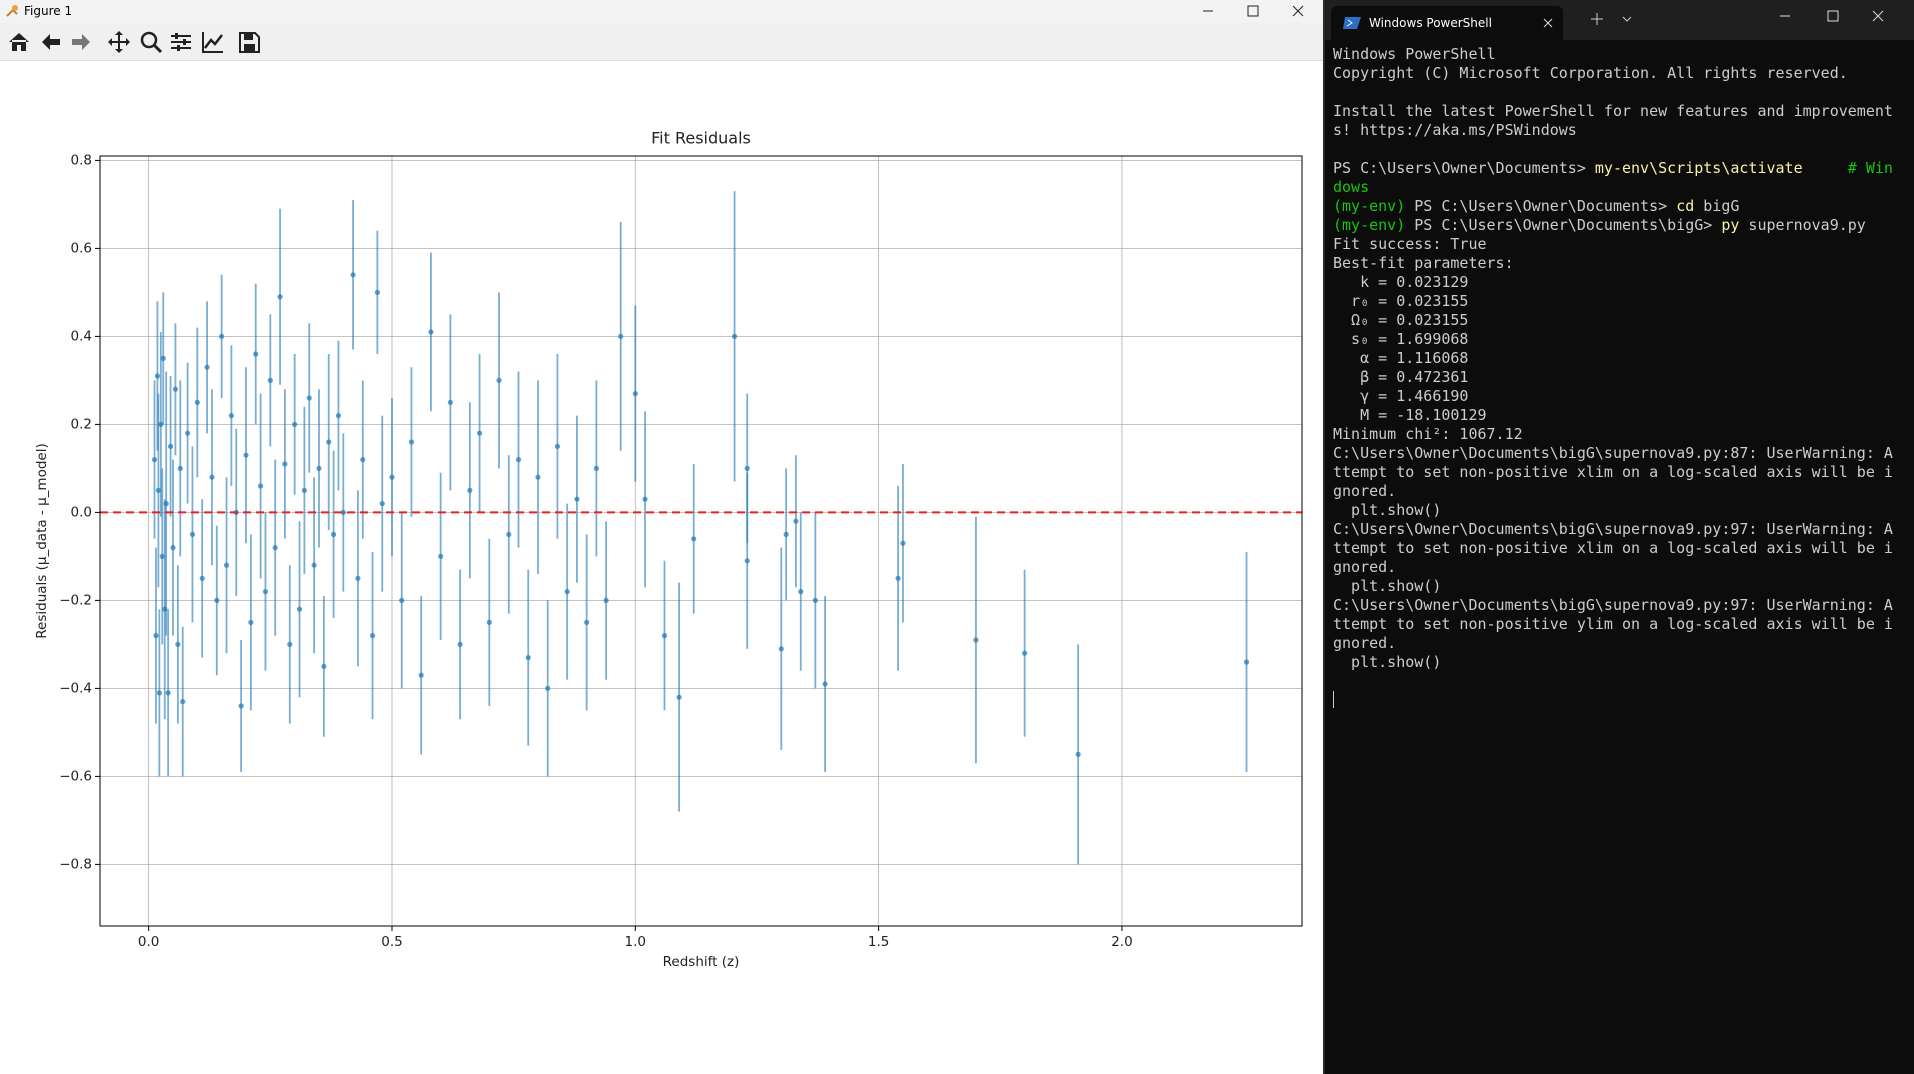 This screenshot has width=1914, height=1074. What do you see at coordinates (51, 42) in the screenshot?
I see `back-button` at bounding box center [51, 42].